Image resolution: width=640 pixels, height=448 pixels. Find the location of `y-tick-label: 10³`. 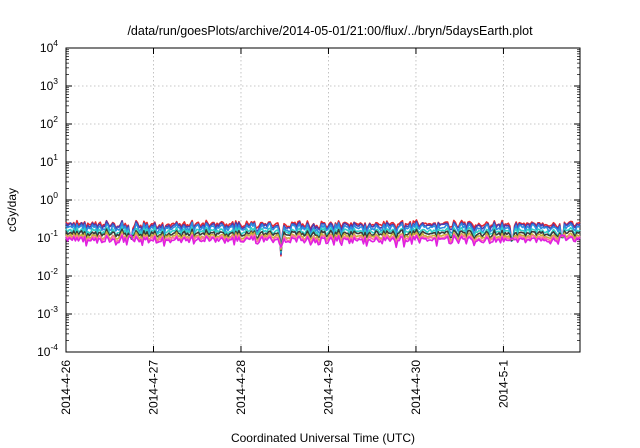

y-tick-label: 10³ is located at coordinates (49, 84).